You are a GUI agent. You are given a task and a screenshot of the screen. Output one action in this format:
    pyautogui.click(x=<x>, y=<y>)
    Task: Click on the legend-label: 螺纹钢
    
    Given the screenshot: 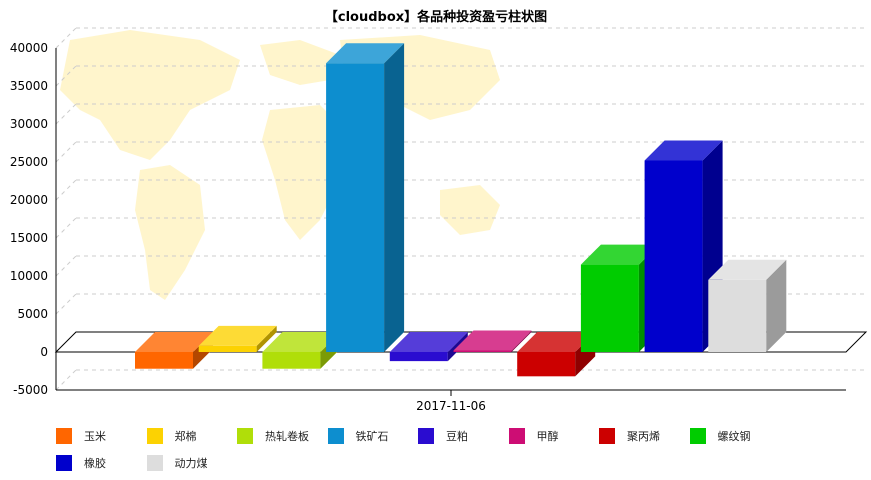 What is the action you would take?
    pyautogui.click(x=734, y=436)
    